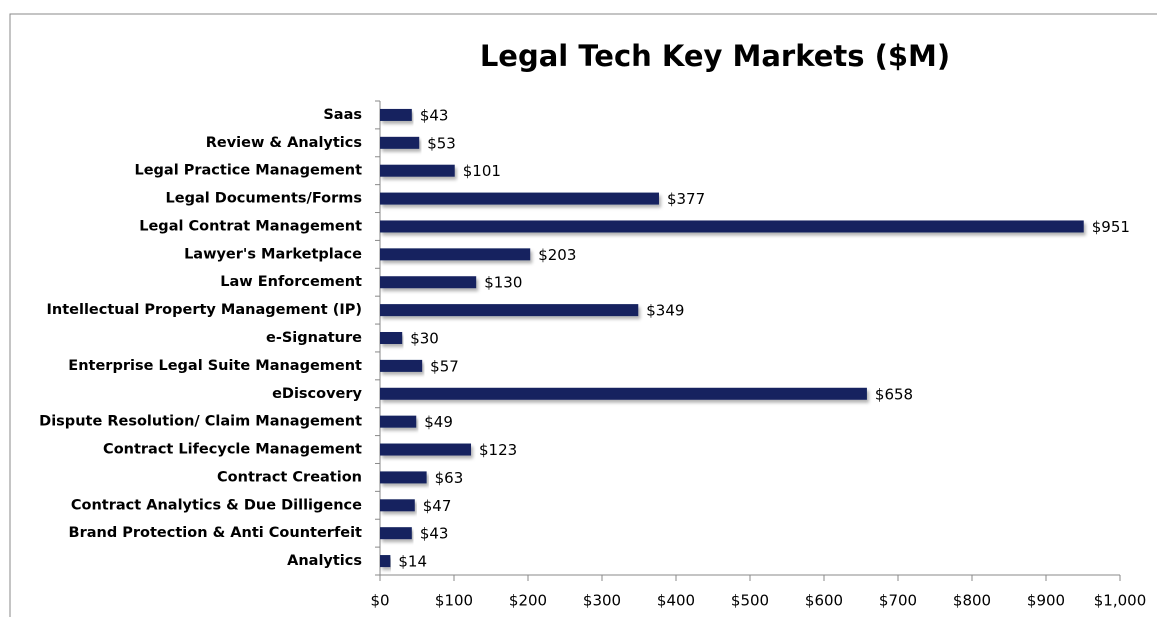  What do you see at coordinates (1120, 601) in the screenshot?
I see `x-tick-label: $1,000` at bounding box center [1120, 601].